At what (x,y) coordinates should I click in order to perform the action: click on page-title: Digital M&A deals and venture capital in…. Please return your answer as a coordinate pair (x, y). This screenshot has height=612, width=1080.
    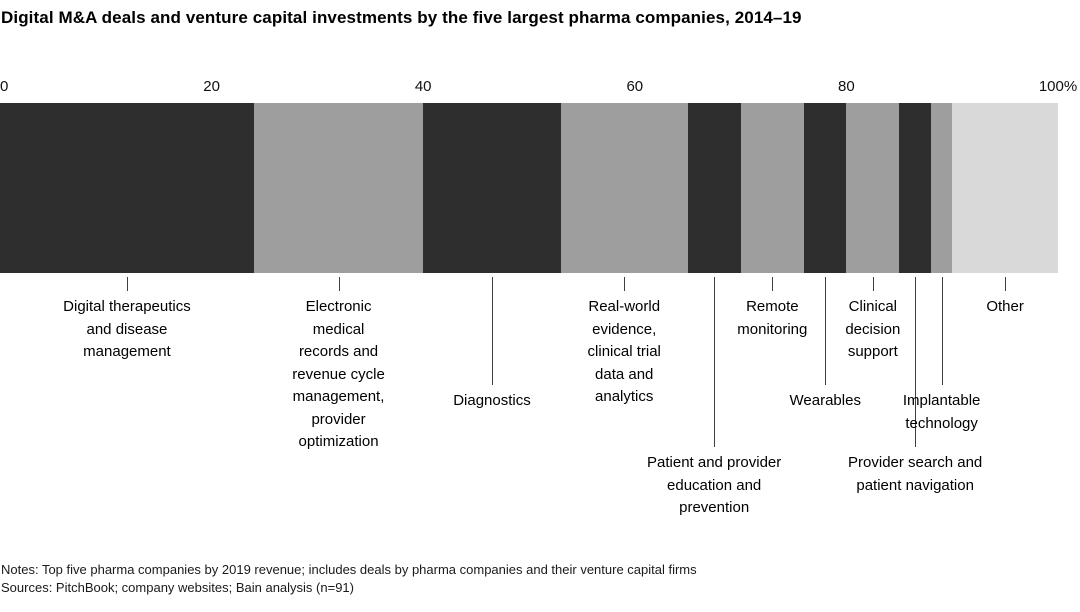
    Looking at the image, I should click on (401, 17).